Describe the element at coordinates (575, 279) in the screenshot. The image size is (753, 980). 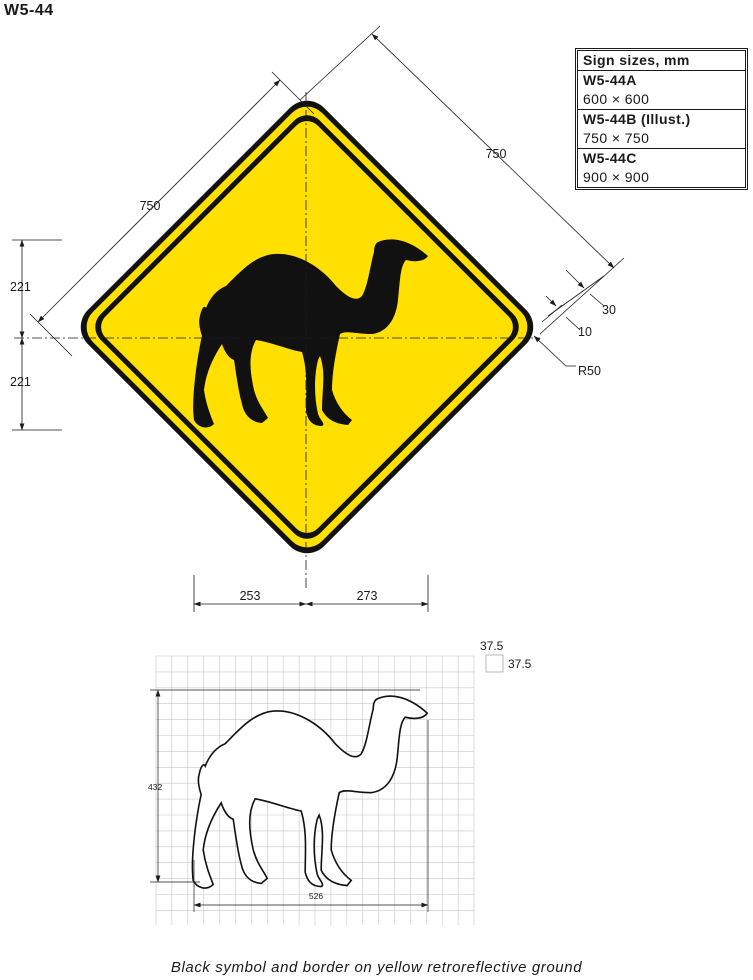
I see `dim-border-outer` at that location.